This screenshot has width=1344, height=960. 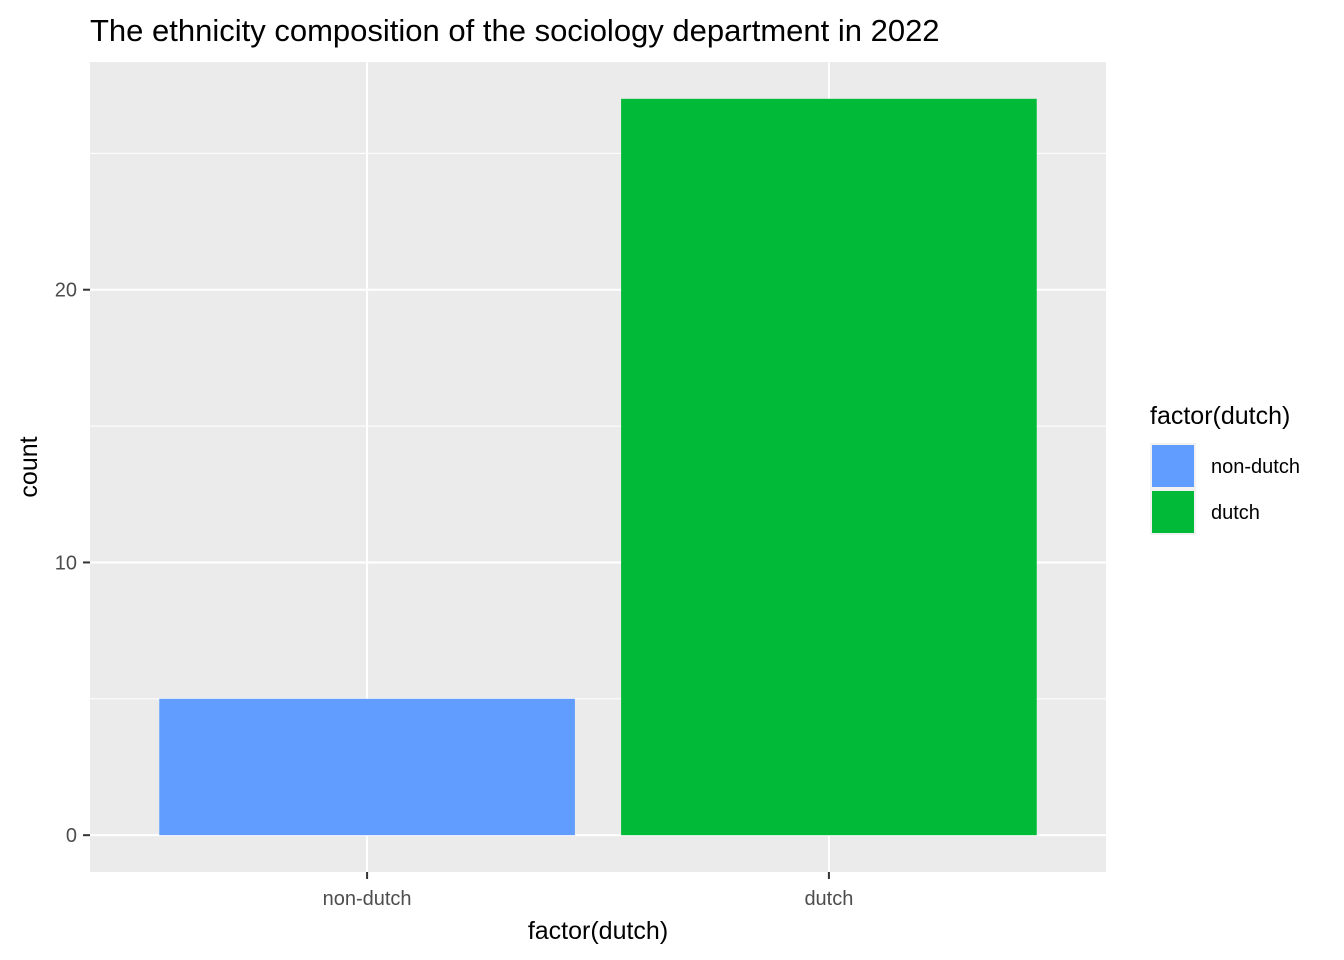 What do you see at coordinates (1255, 467) in the screenshot?
I see `legend-label: non-dutch` at bounding box center [1255, 467].